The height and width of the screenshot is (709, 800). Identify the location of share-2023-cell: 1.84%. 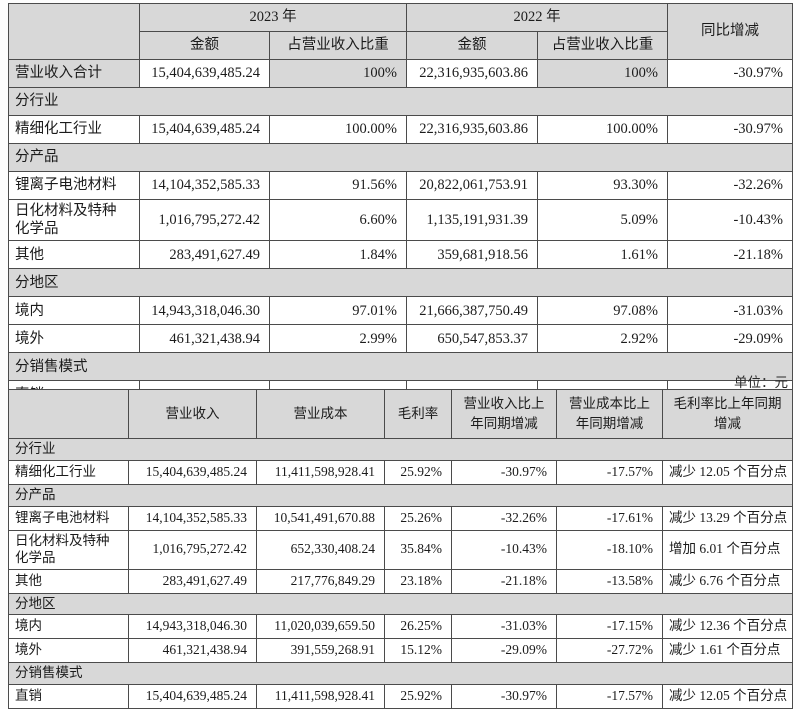
(338, 255).